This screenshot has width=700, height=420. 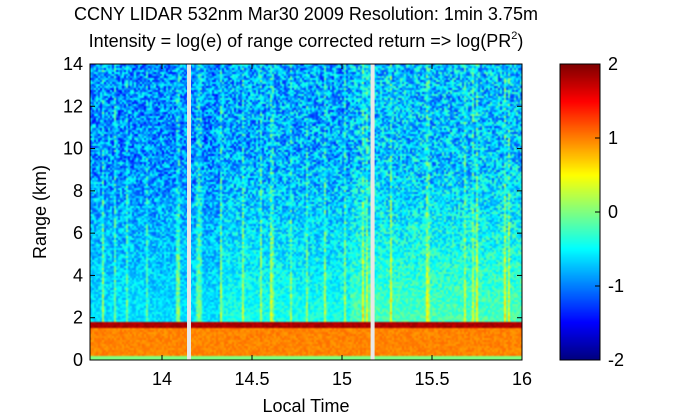 I want to click on colorbar-tick-label-1: 1, so click(x=613, y=138).